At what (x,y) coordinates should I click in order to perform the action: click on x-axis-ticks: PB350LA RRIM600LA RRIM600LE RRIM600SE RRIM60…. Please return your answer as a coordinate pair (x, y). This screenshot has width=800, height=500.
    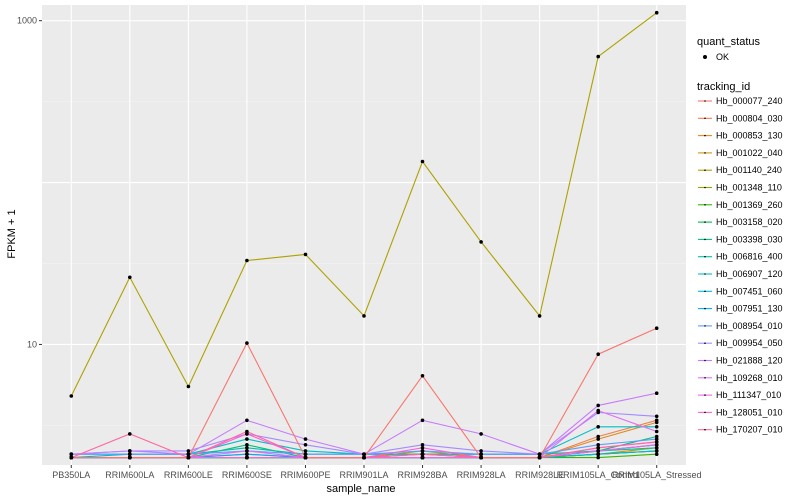
    Looking at the image, I should click on (377, 472).